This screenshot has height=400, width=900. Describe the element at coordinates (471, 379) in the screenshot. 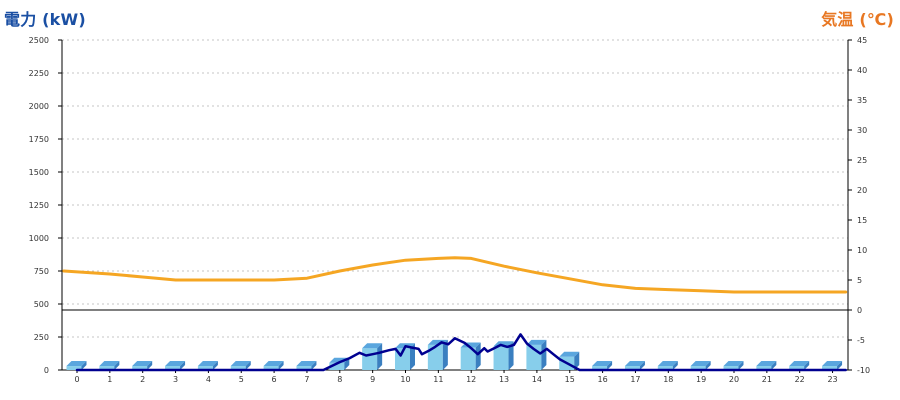

I see `x-tick-label: 12` at that location.